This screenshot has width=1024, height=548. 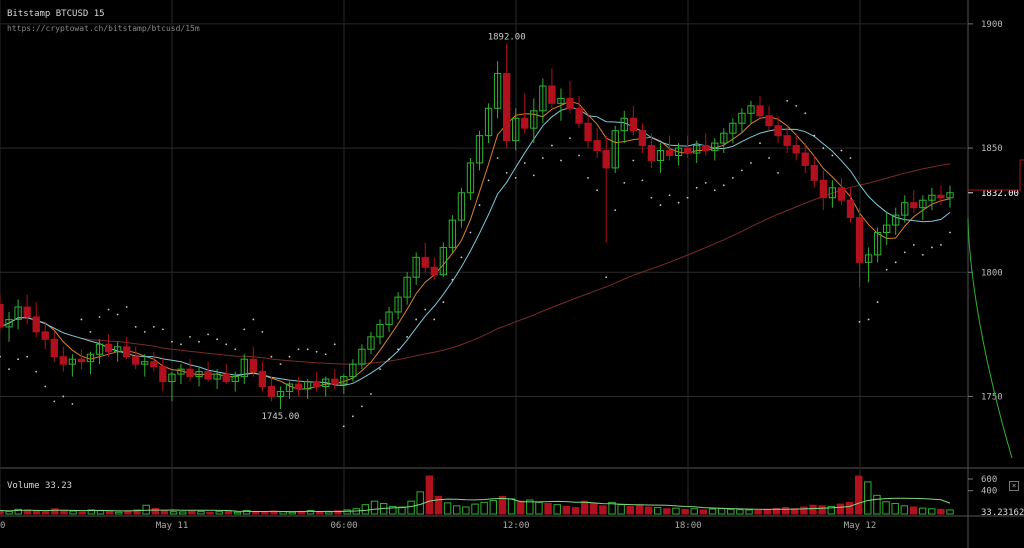 I want to click on chart-url: https://cryptowat.ch/bitstamp/btcusd/15m, so click(x=103, y=28).